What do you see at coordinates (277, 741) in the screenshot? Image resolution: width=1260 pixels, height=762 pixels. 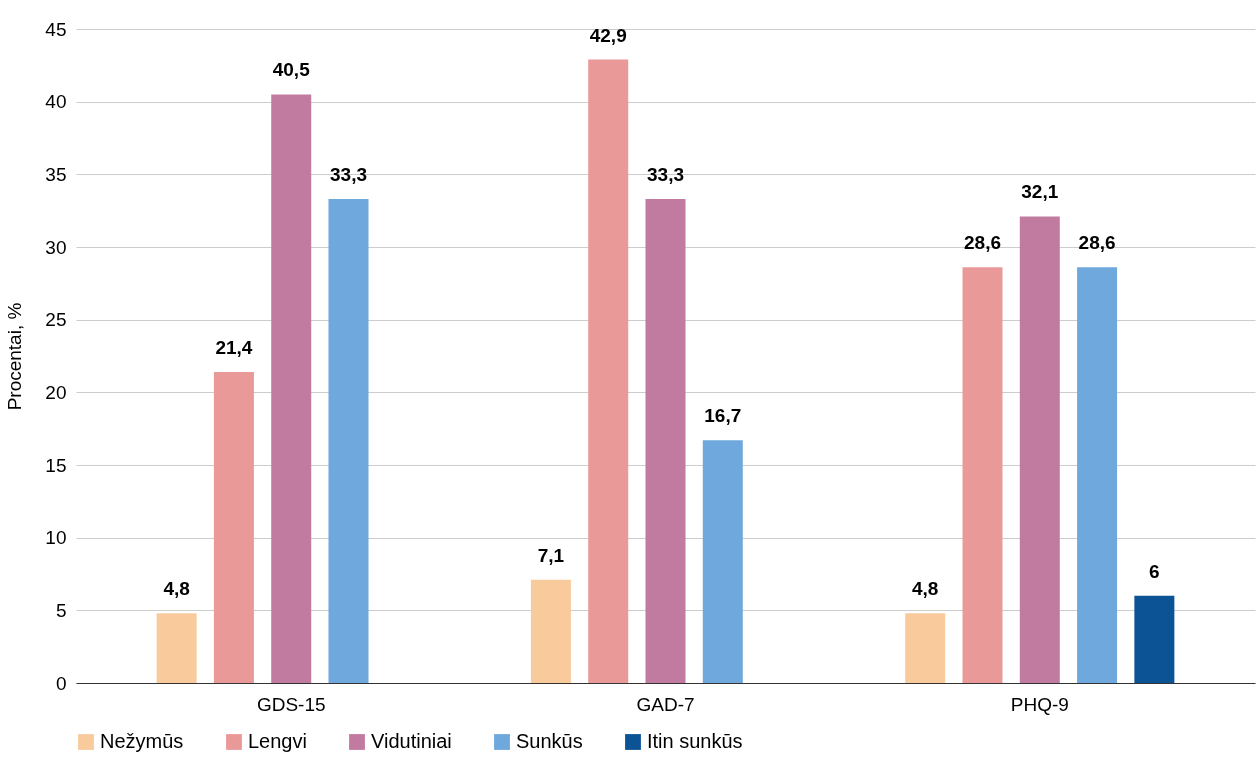 I see `legend-label: Lengvi` at bounding box center [277, 741].